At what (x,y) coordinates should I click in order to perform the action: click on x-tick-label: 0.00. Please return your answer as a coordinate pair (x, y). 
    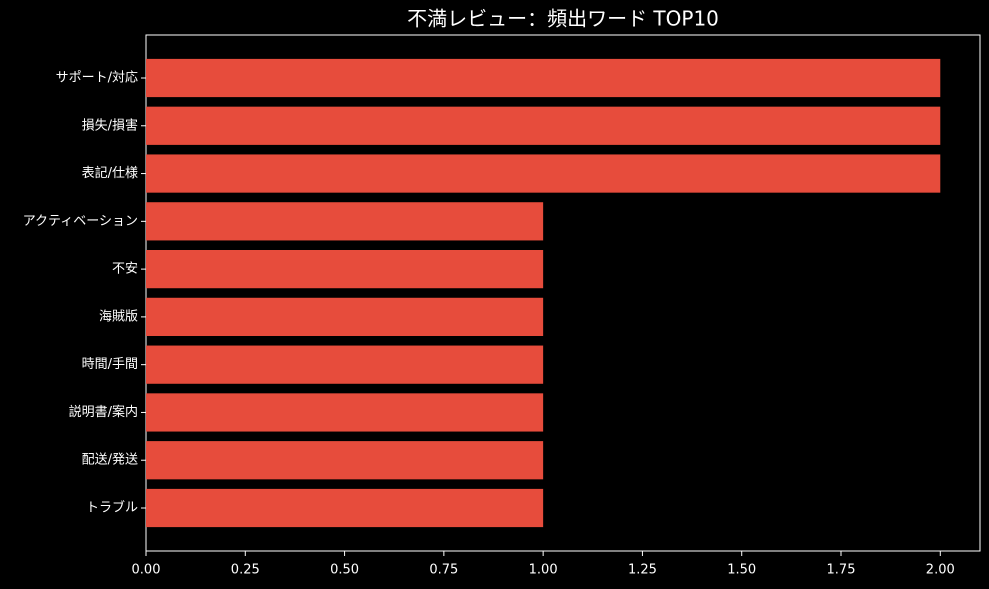
    Looking at the image, I should click on (146, 570).